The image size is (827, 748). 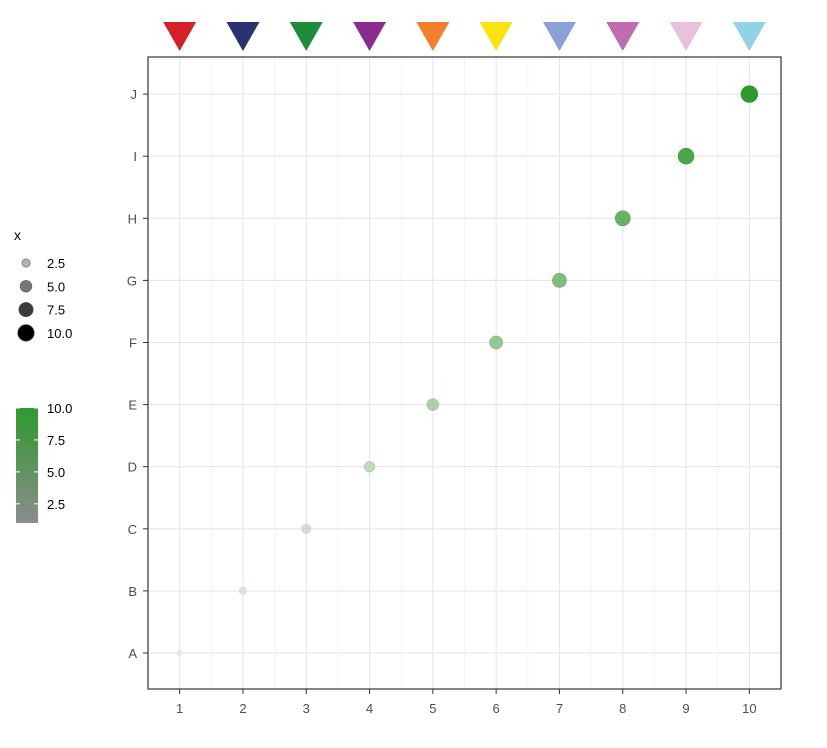 I want to click on size-legend-label: 5.0, so click(x=56, y=286).